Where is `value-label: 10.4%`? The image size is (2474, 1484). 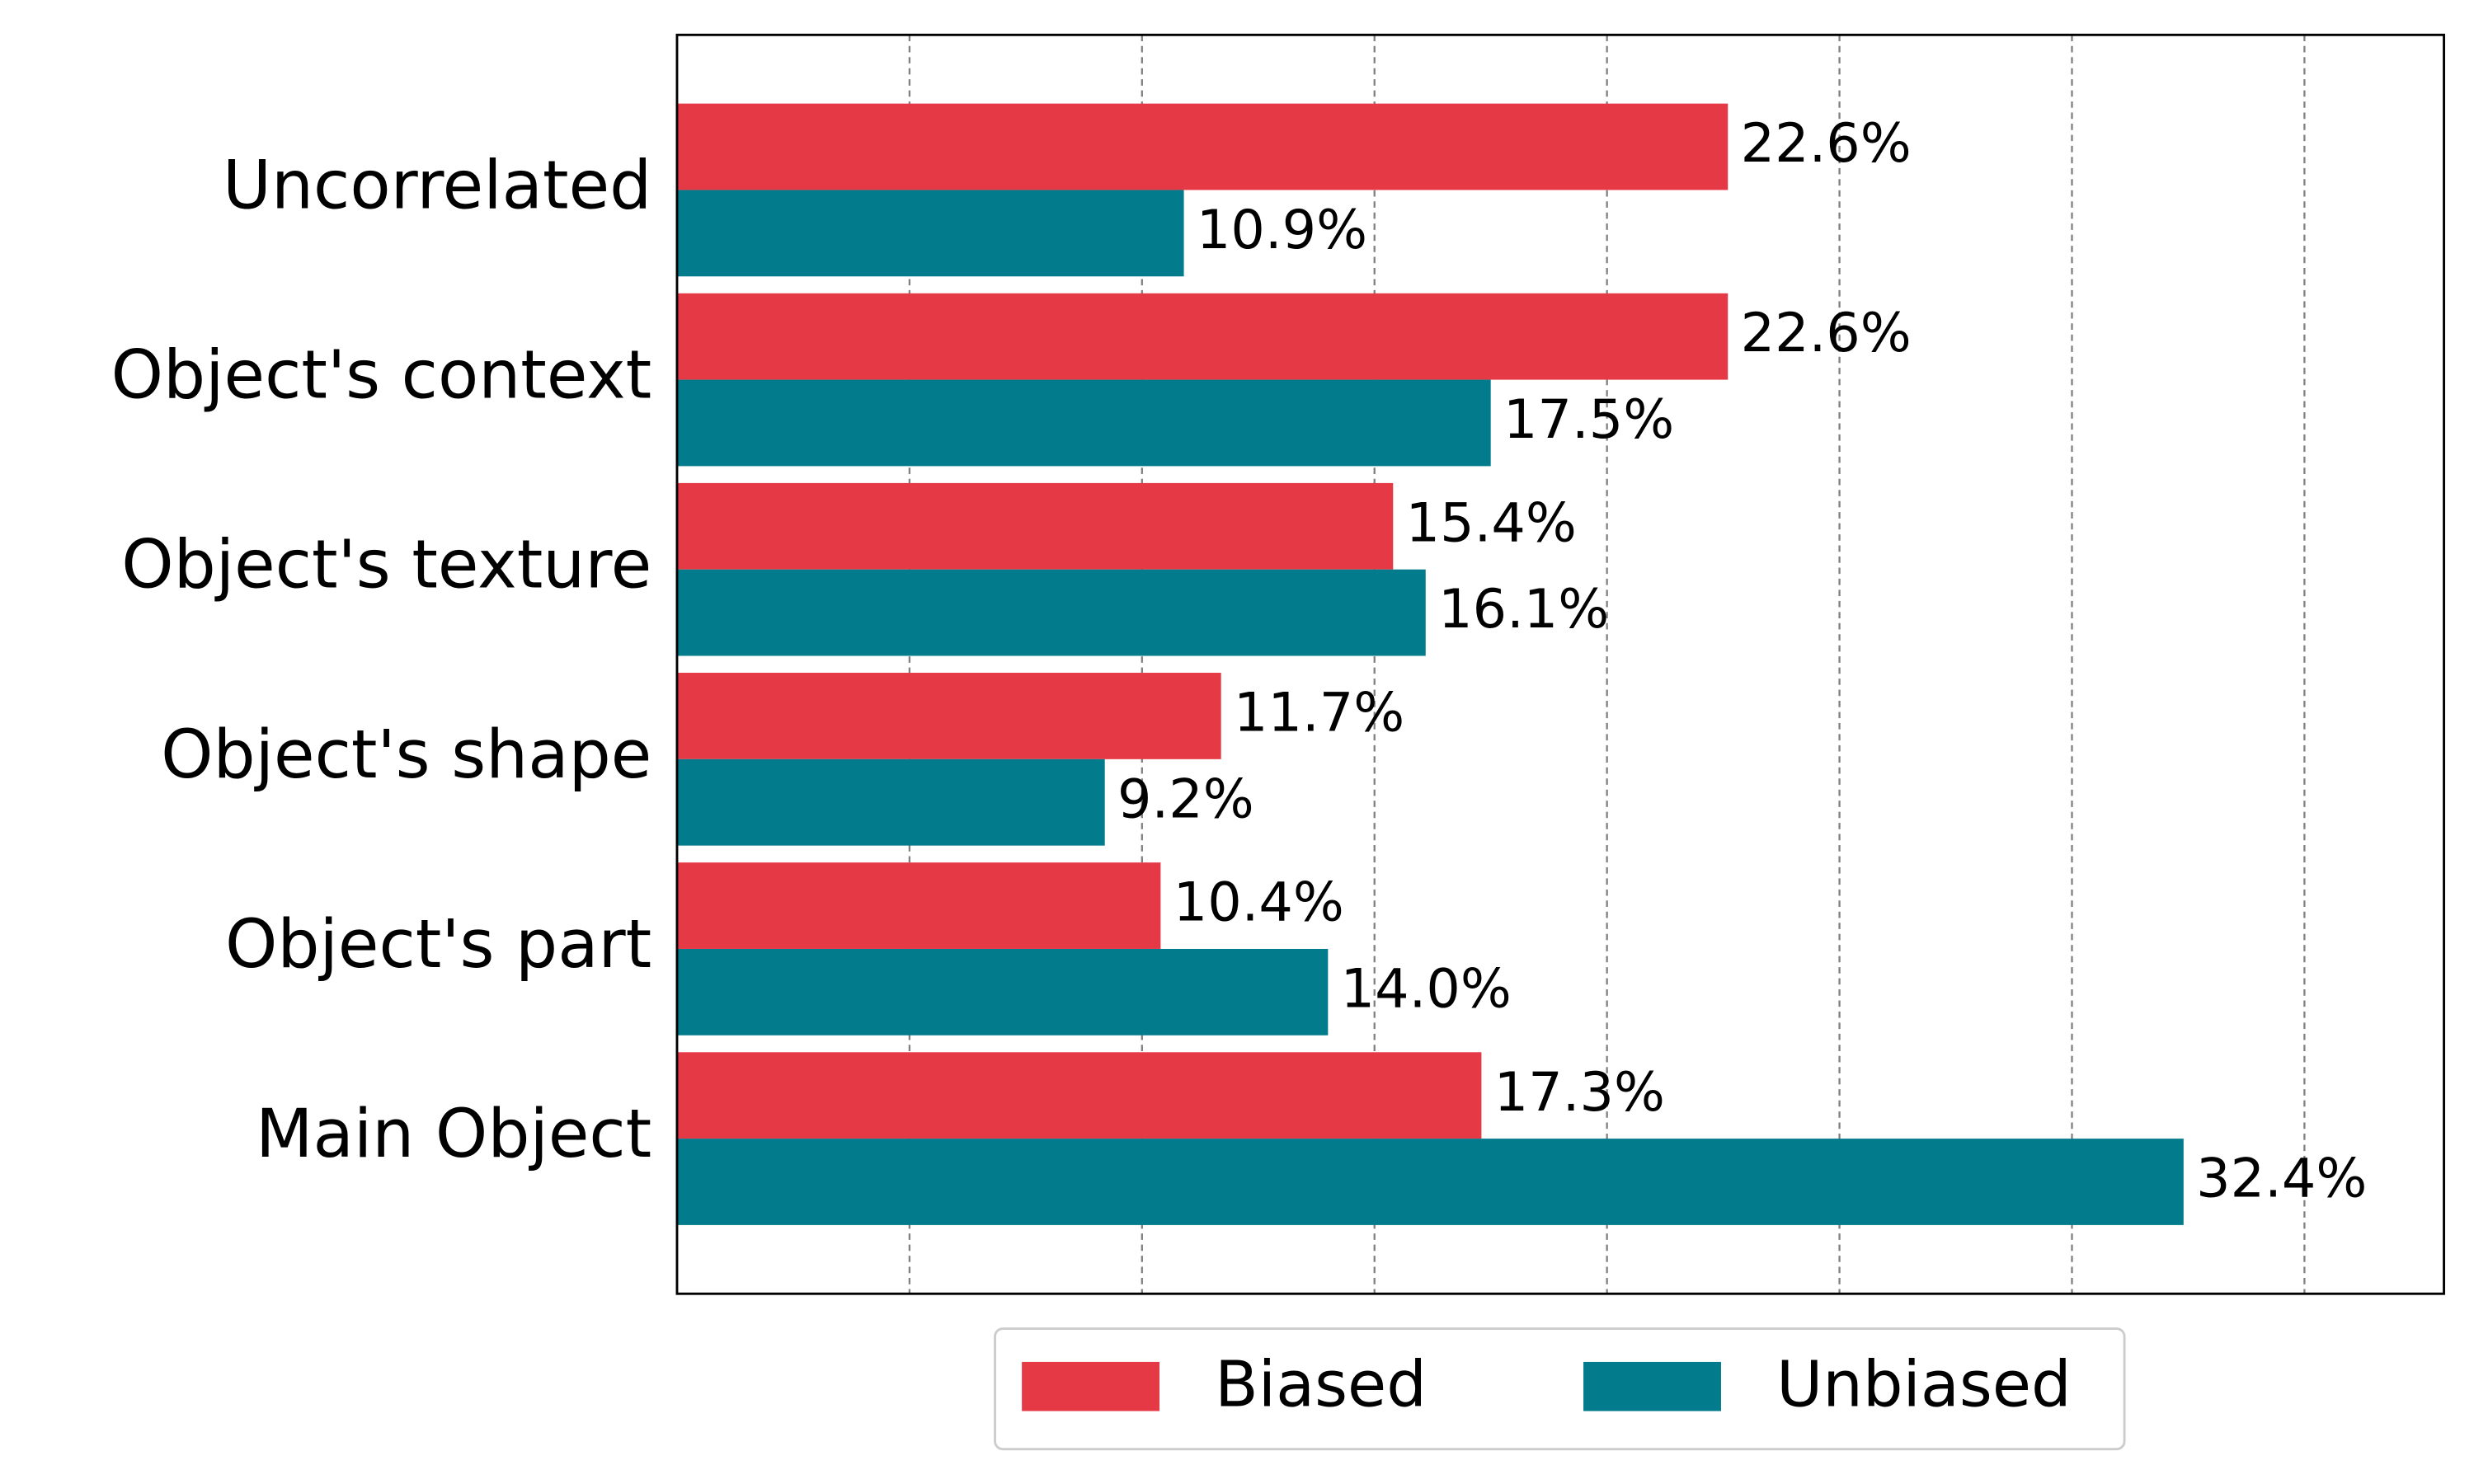 value-label: 10.4% is located at coordinates (1259, 902).